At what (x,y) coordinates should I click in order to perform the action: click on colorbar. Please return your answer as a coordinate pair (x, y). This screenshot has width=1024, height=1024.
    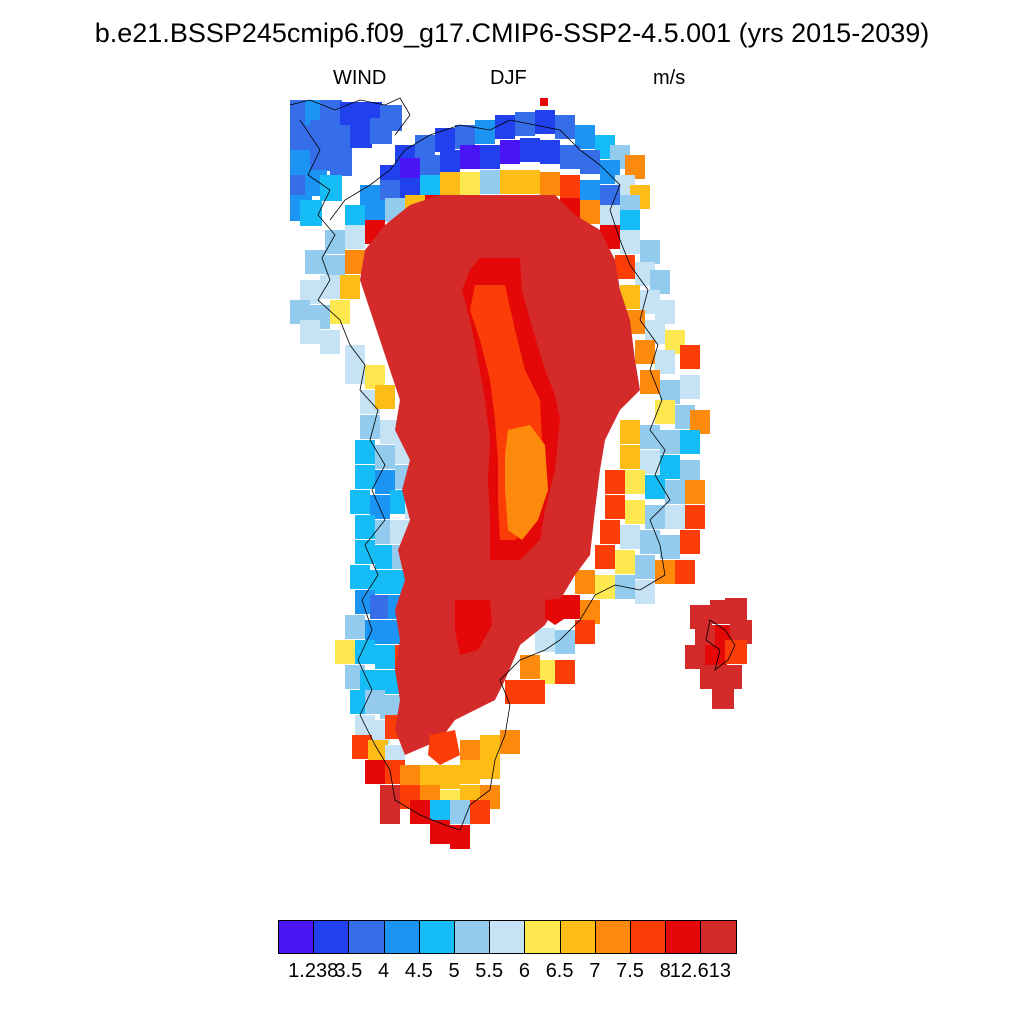
    Looking at the image, I should click on (508, 937).